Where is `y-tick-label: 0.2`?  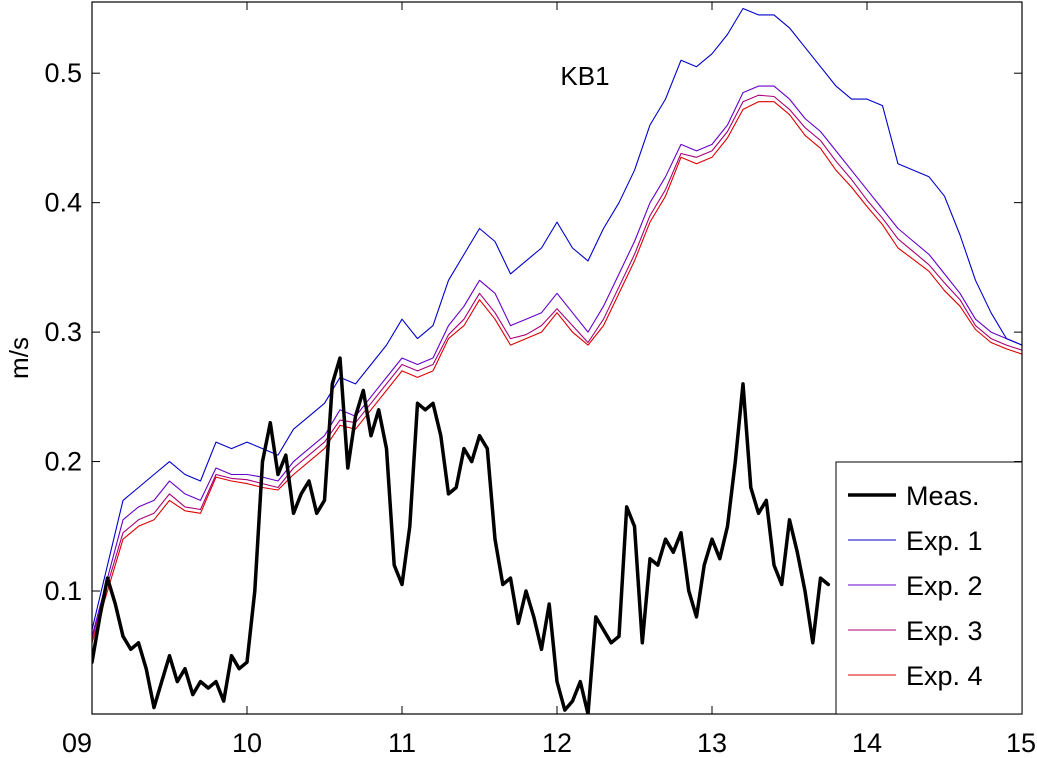
y-tick-label: 0.2 is located at coordinates (63, 462).